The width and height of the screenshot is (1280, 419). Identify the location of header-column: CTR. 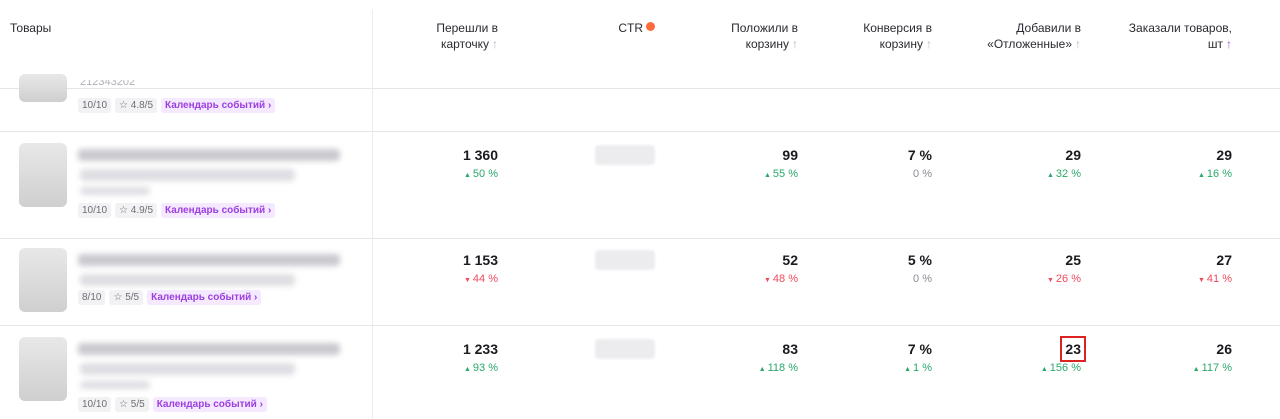
(625, 28).